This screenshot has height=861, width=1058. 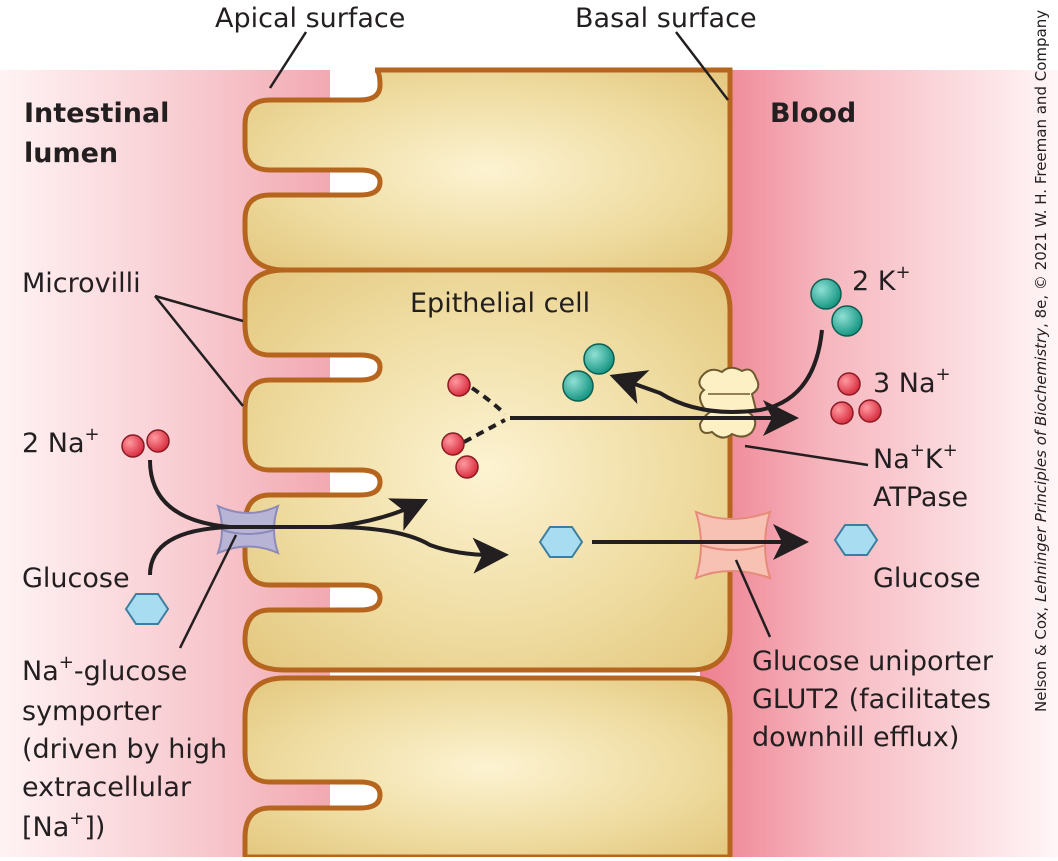 What do you see at coordinates (950, 450) in the screenshot?
I see `atpase-k-charge: +` at bounding box center [950, 450].